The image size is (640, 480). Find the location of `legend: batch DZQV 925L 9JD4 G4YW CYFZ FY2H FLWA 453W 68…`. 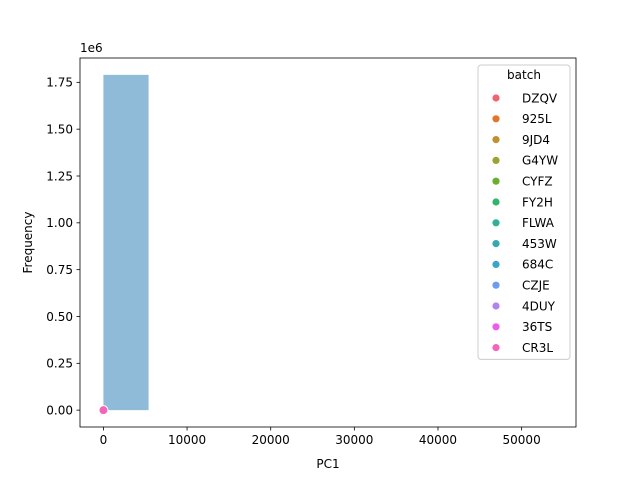

legend: batch DZQV 925L 9JD4 G4YW CYFZ FY2H FLWA 453W 68… is located at coordinates (524, 212).